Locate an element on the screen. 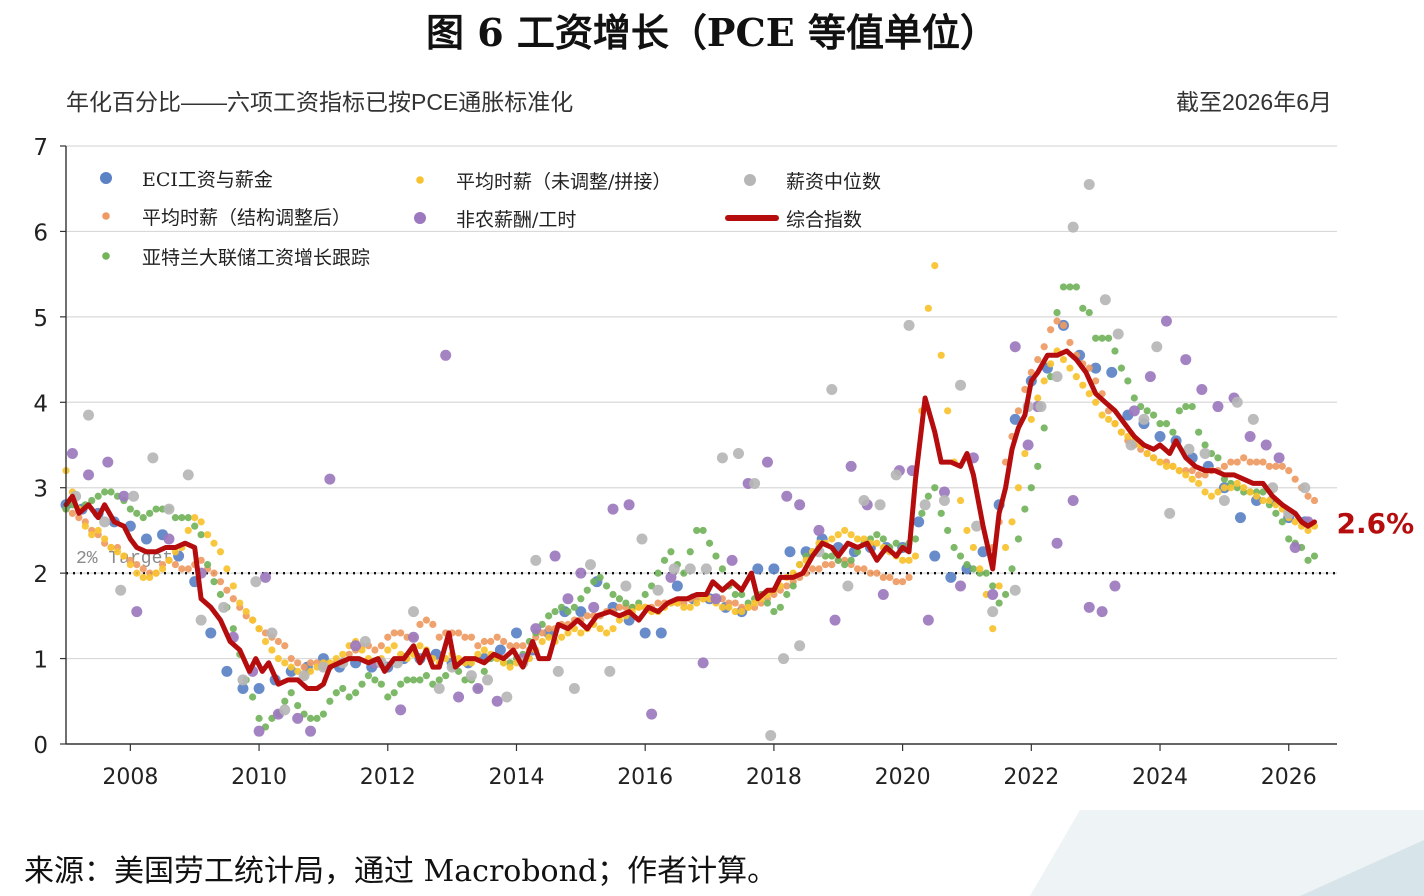  y-tick-label: 1 is located at coordinates (40, 661).